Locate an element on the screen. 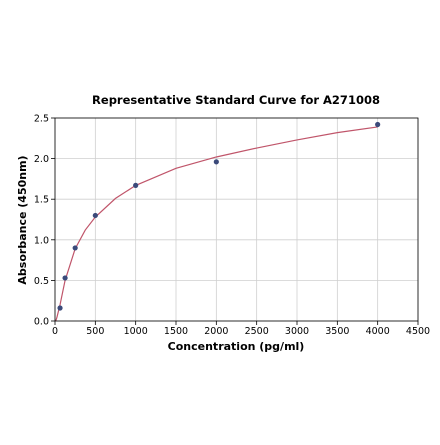 The height and width of the screenshot is (445, 440). x-tick-label: 1500 is located at coordinates (176, 331).